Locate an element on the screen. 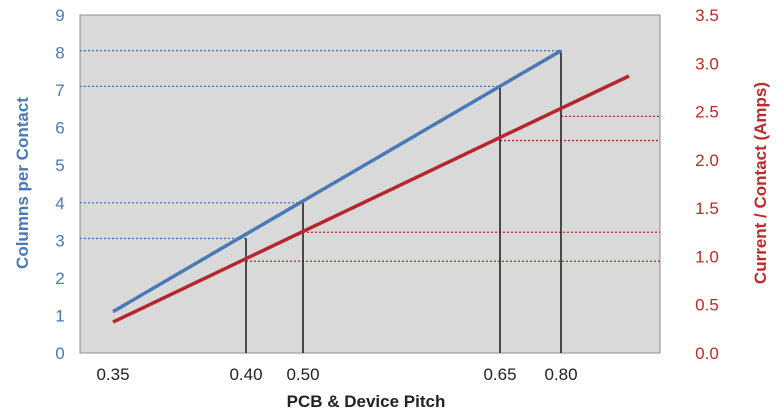 This screenshot has width=782, height=415. x-tick-0.50: 0.50 is located at coordinates (302, 374).